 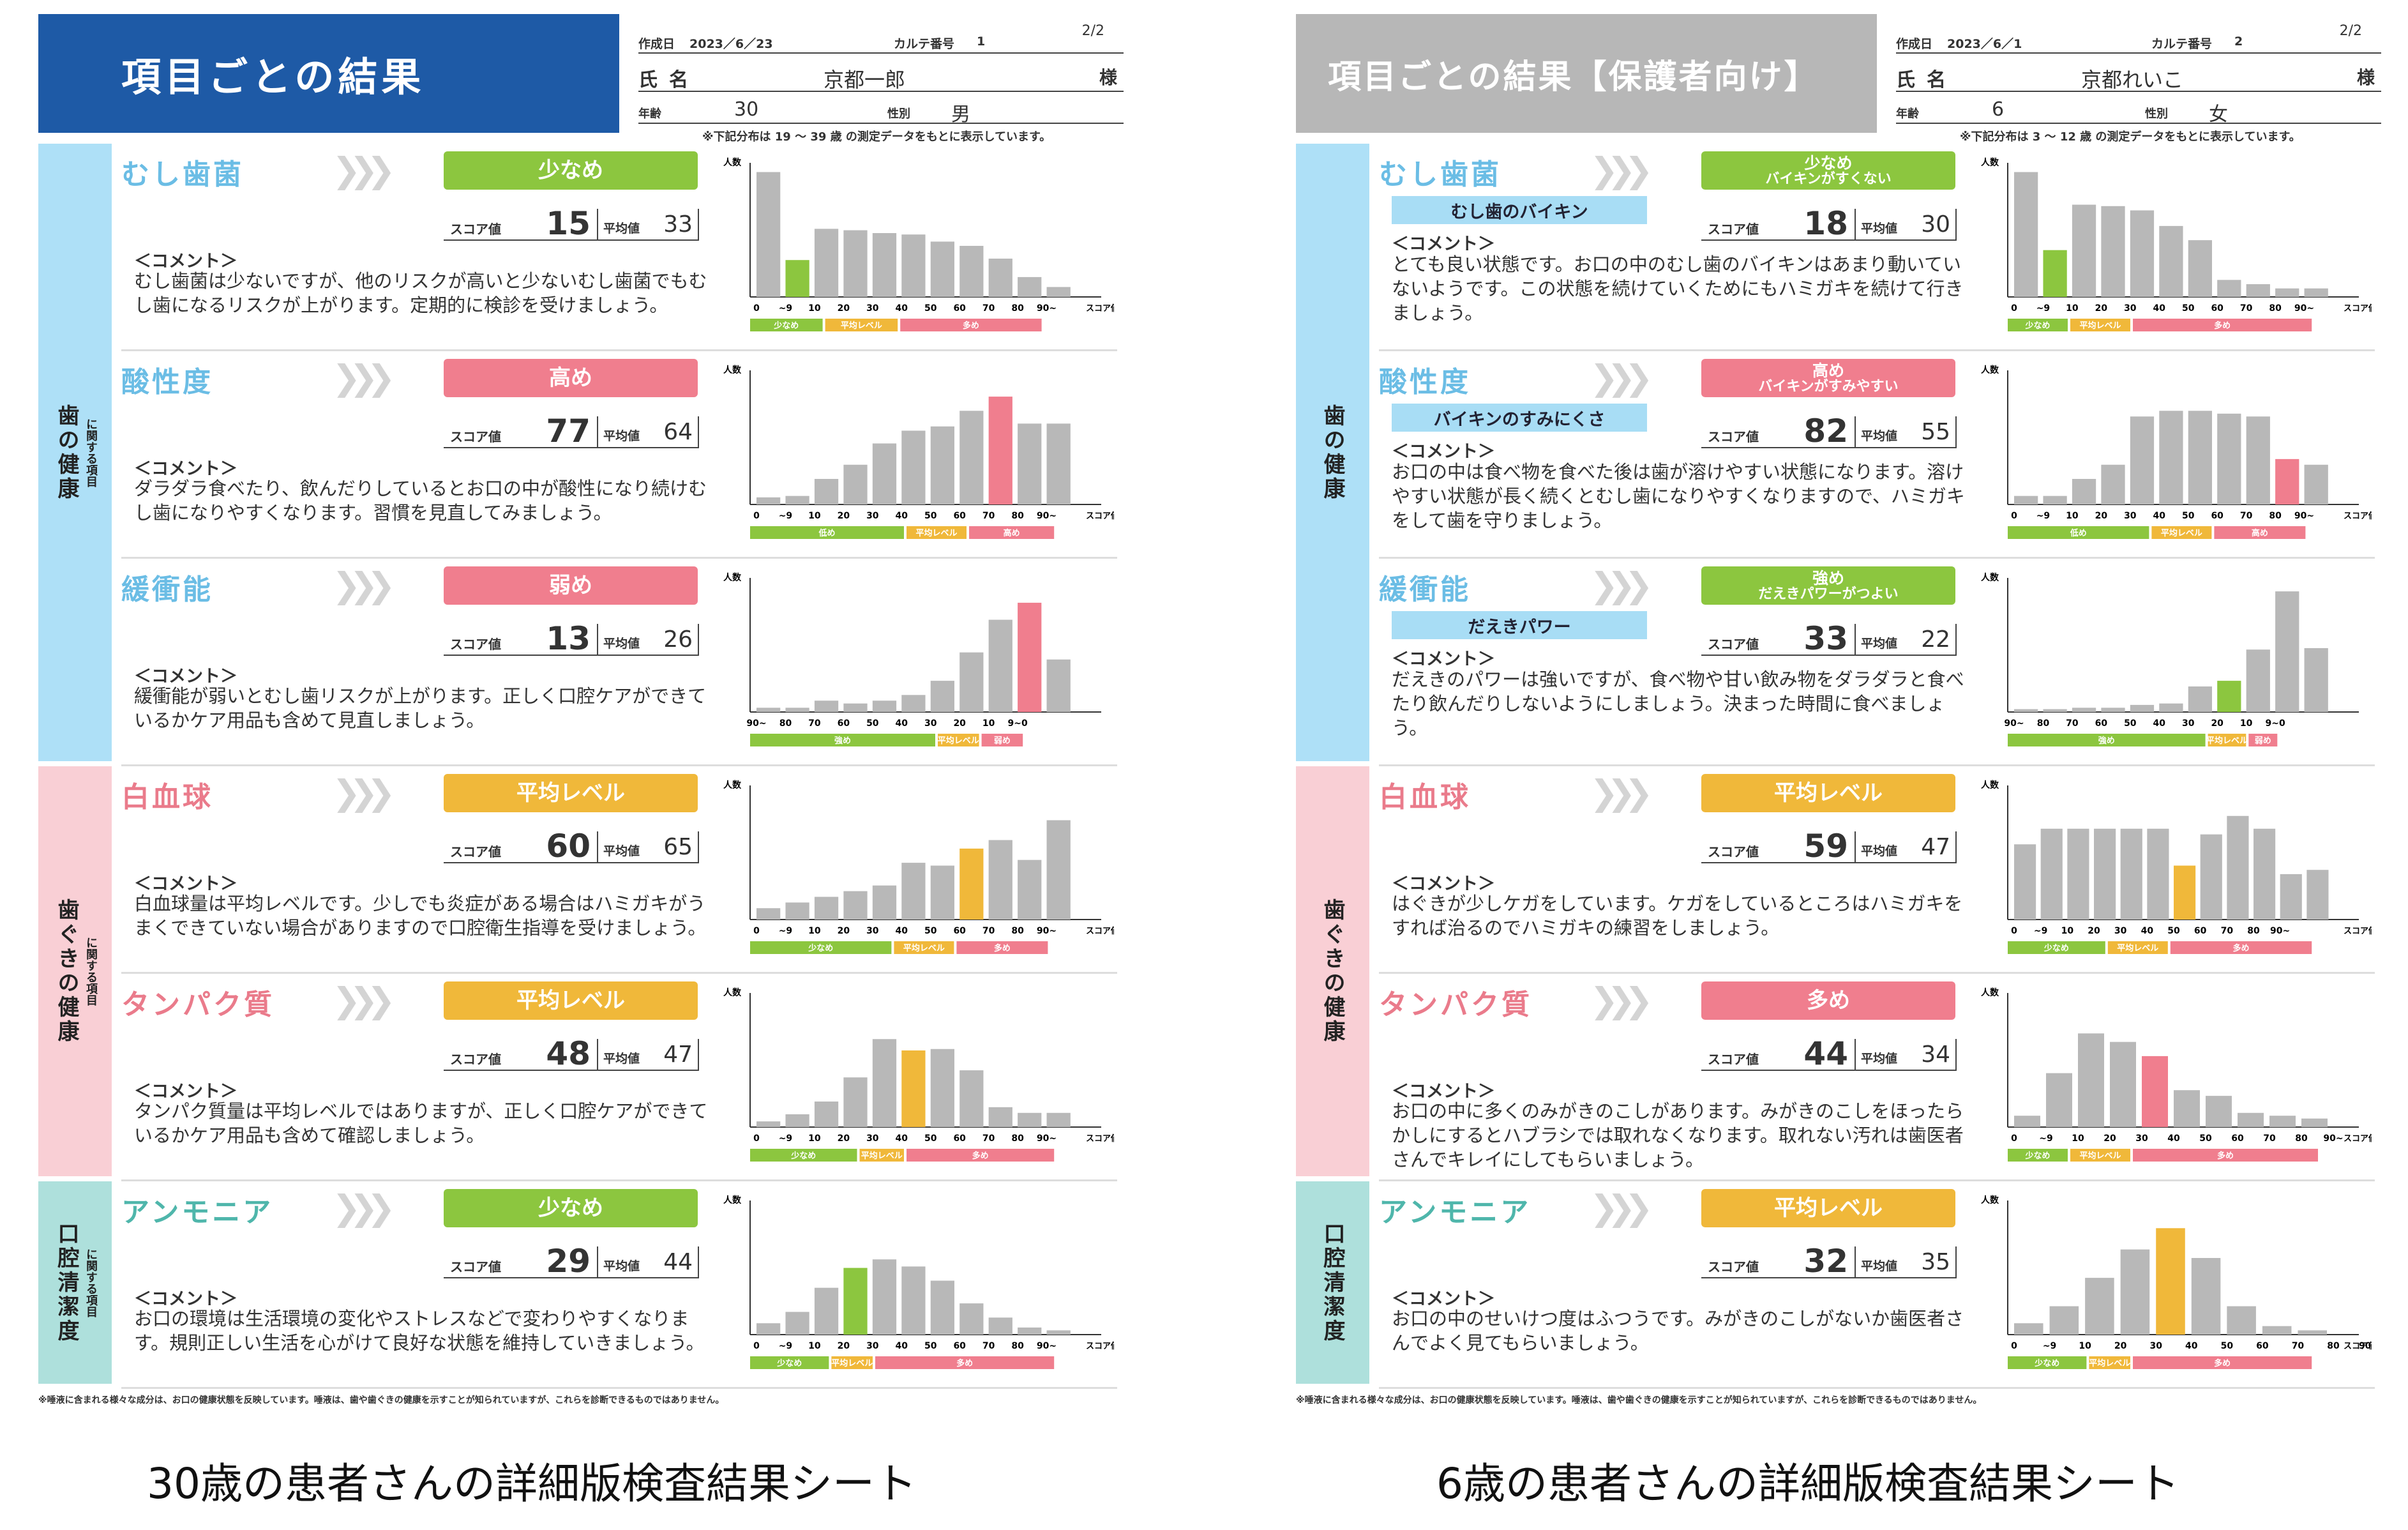 I want to click on level-badge: 平均レベル, so click(x=571, y=1000).